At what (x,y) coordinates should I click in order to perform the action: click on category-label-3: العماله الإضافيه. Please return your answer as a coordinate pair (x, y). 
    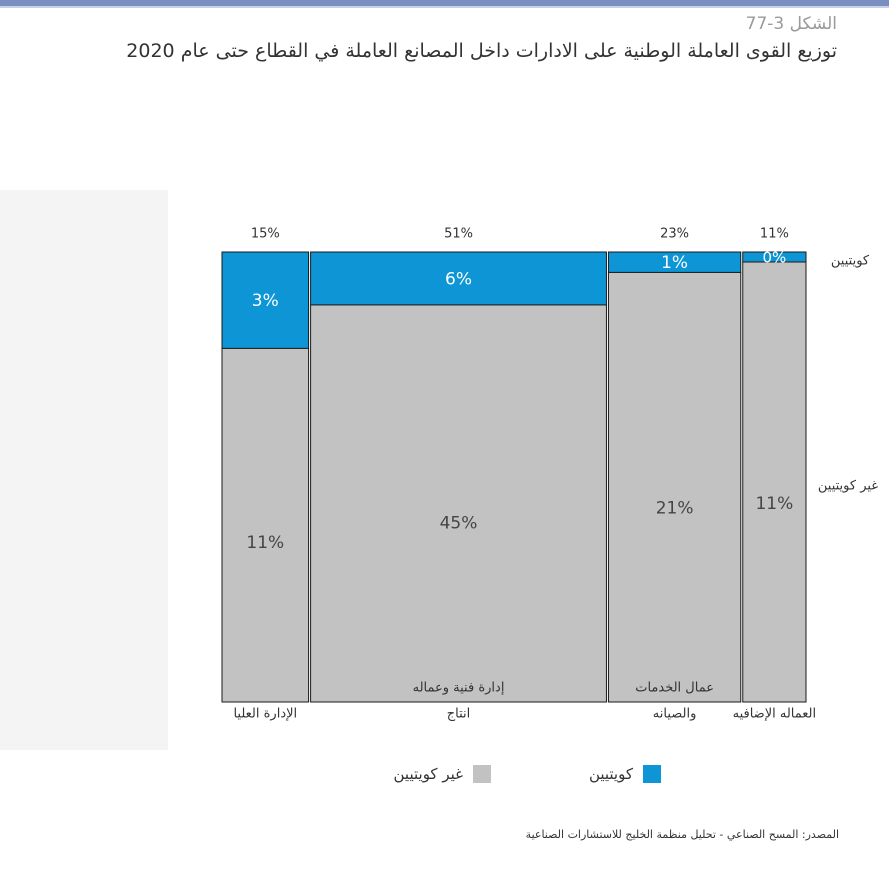
    Looking at the image, I should click on (775, 714).